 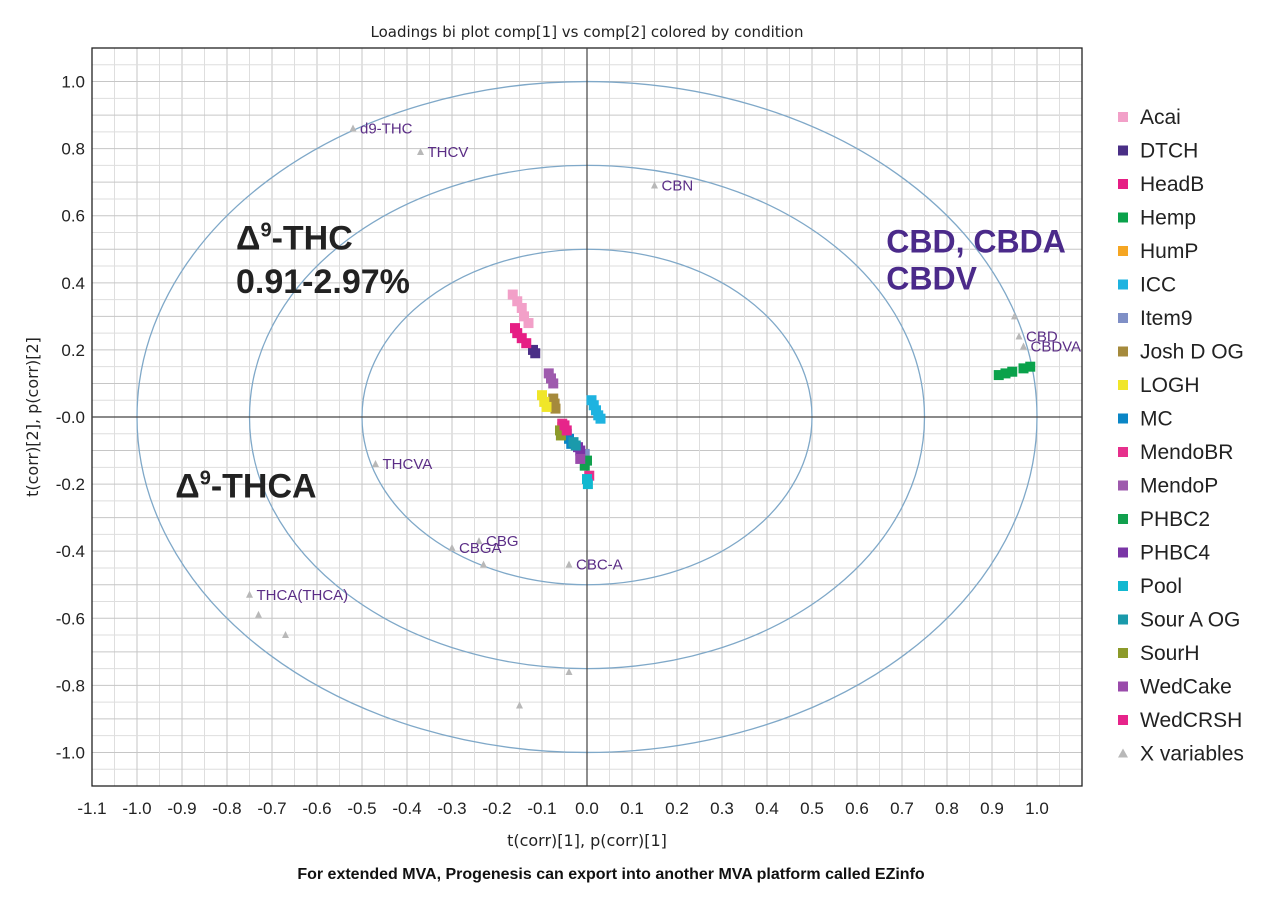 I want to click on y-tick-label: -0.8, so click(x=70, y=685).